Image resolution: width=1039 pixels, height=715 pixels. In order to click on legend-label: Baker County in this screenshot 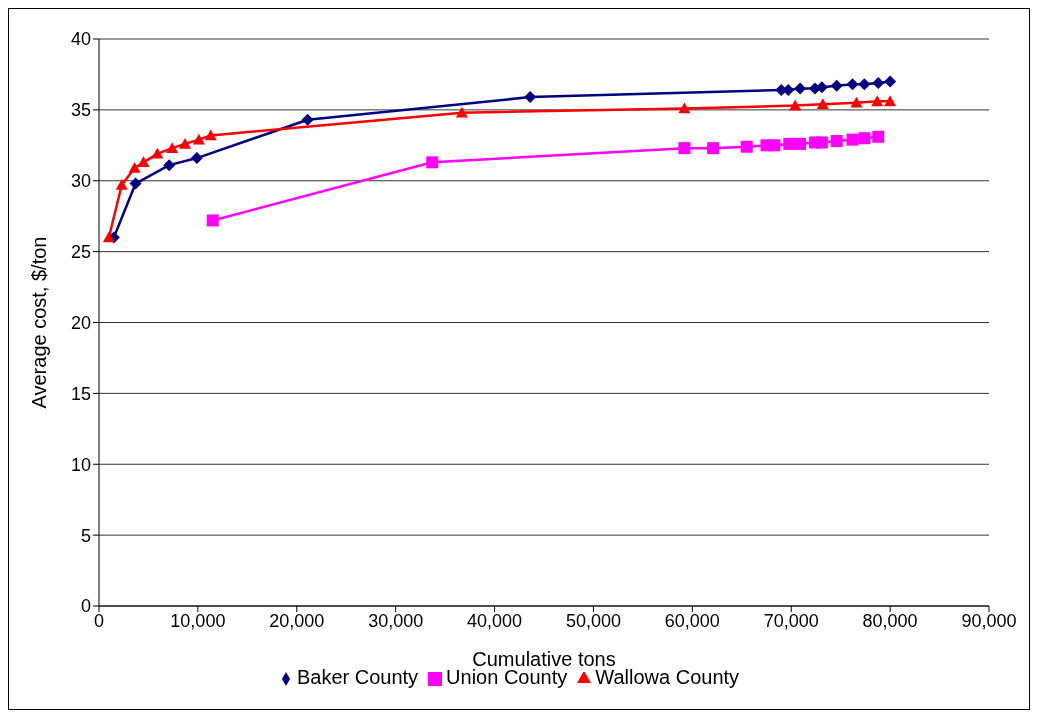, I will do `click(357, 677)`.